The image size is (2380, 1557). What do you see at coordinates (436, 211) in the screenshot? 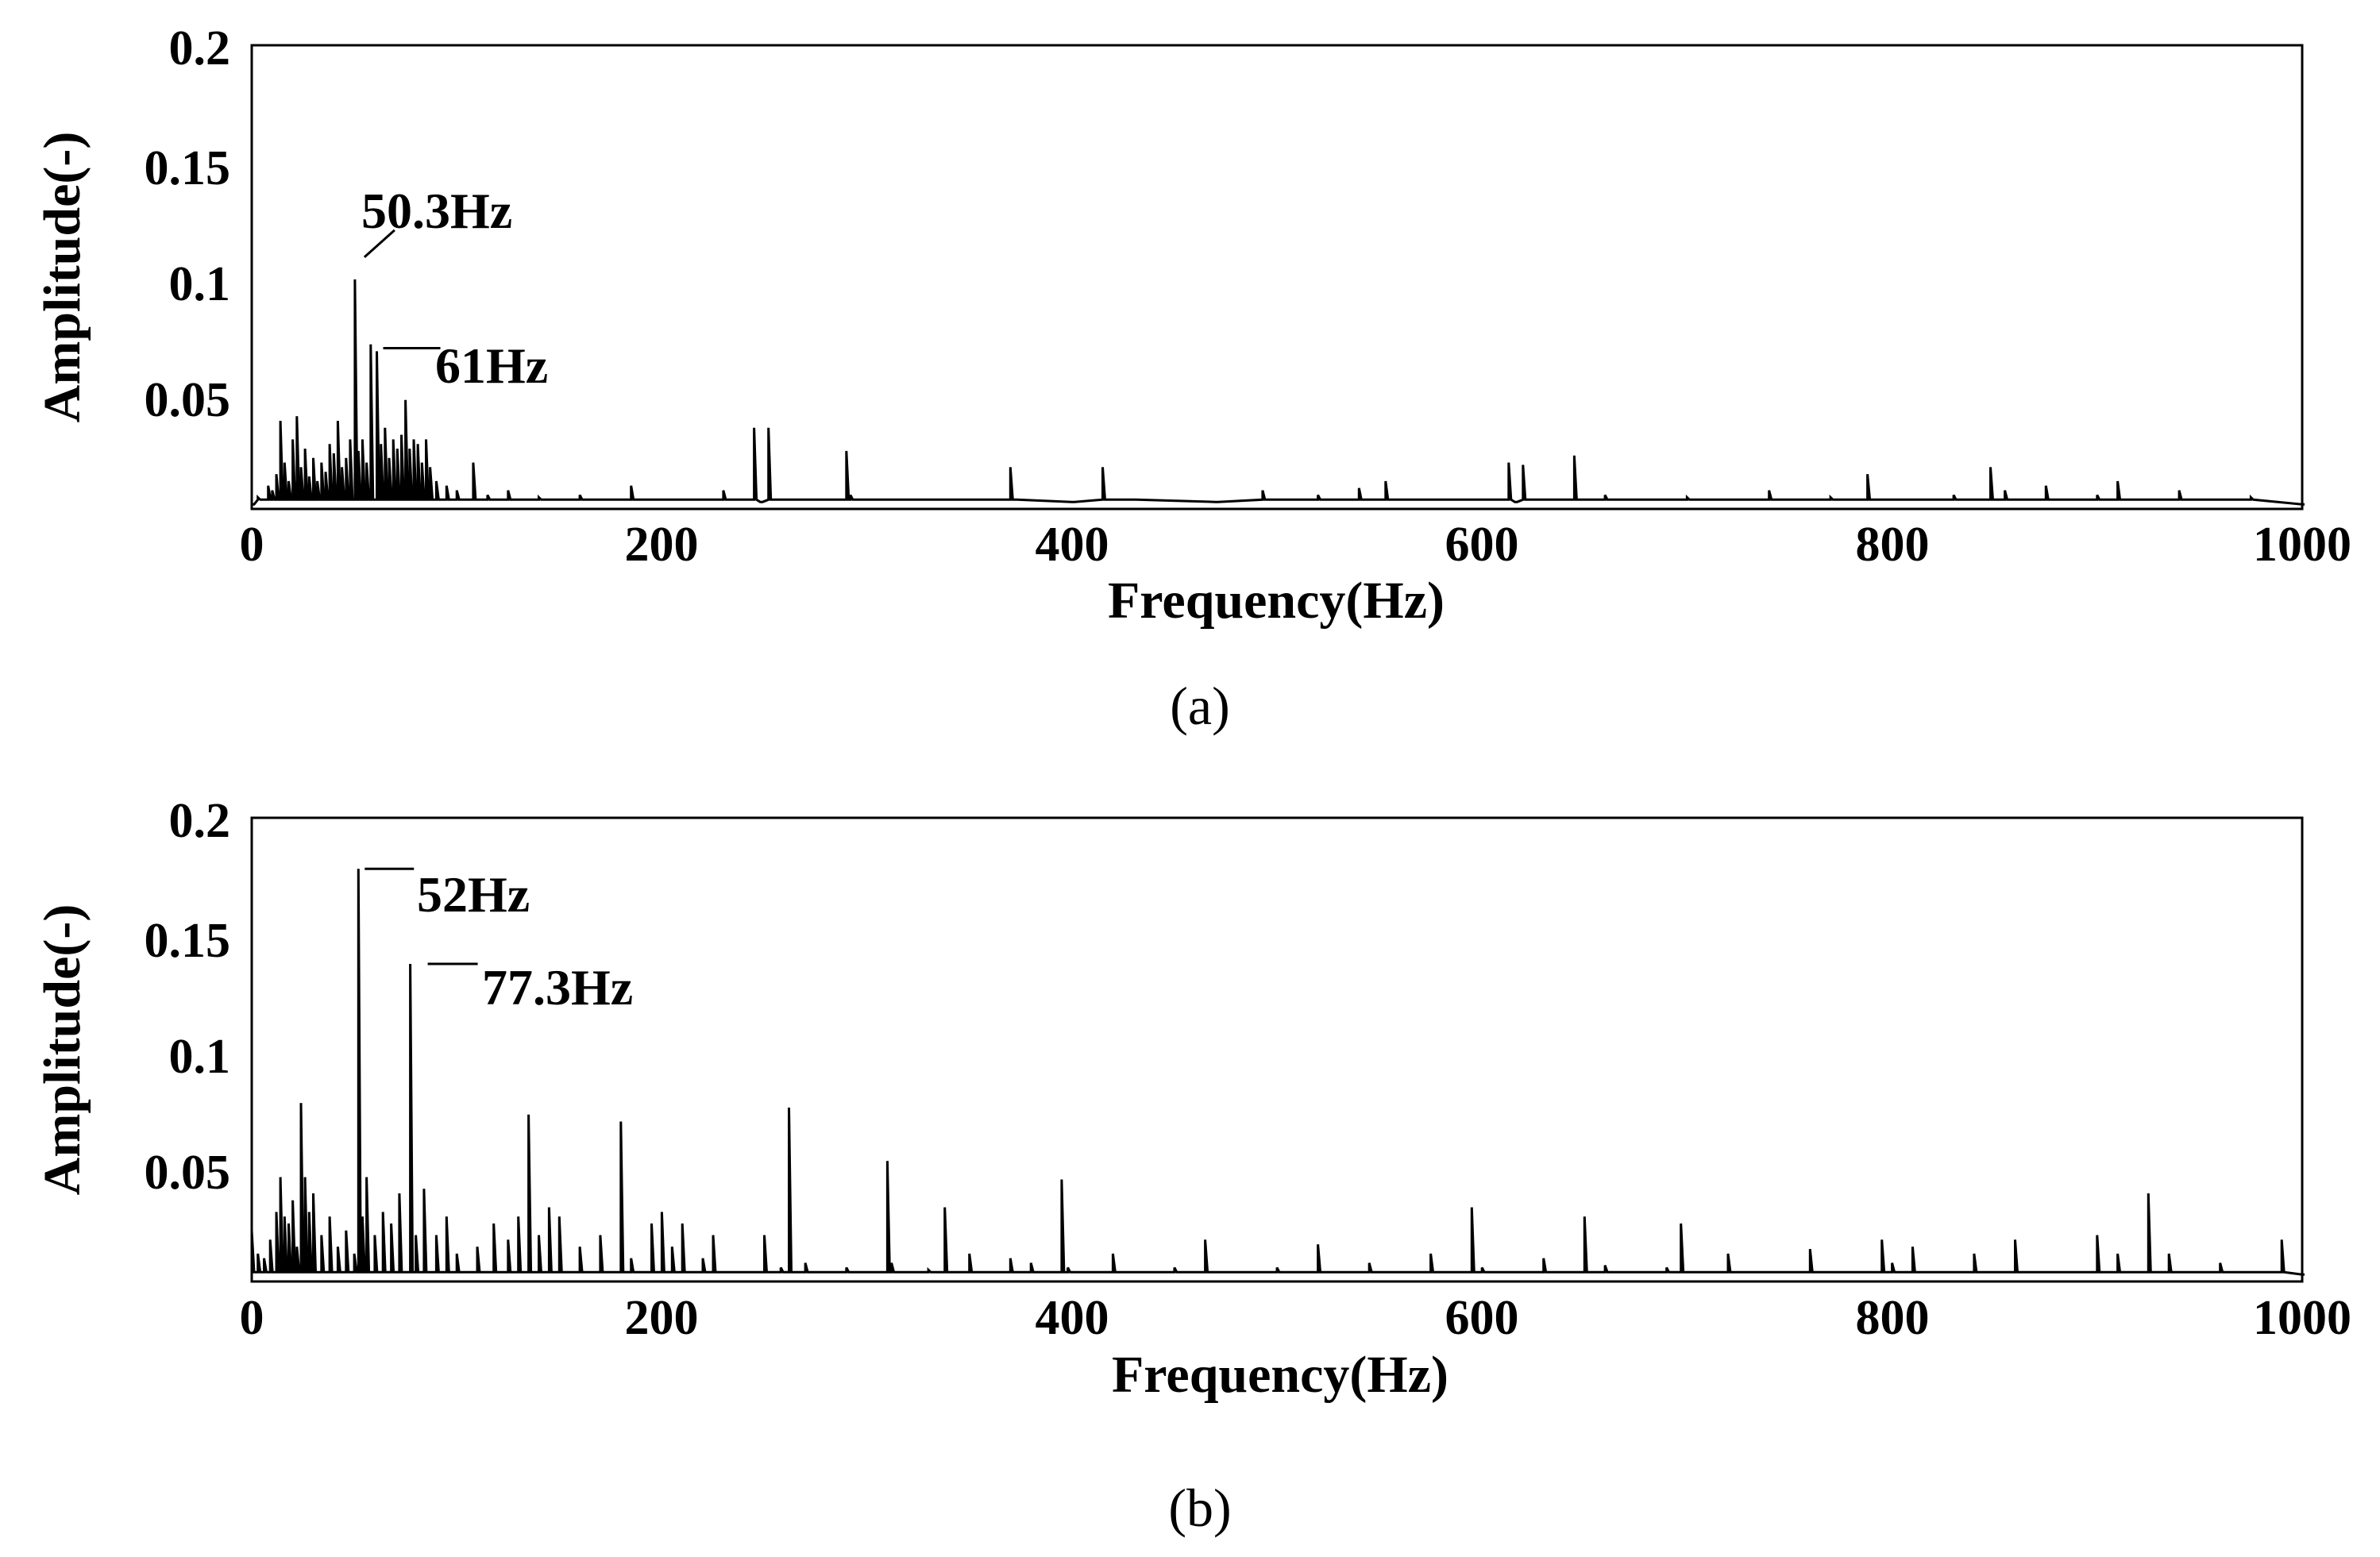
I see `peak-label-50-3hz: 50.3Hz` at bounding box center [436, 211].